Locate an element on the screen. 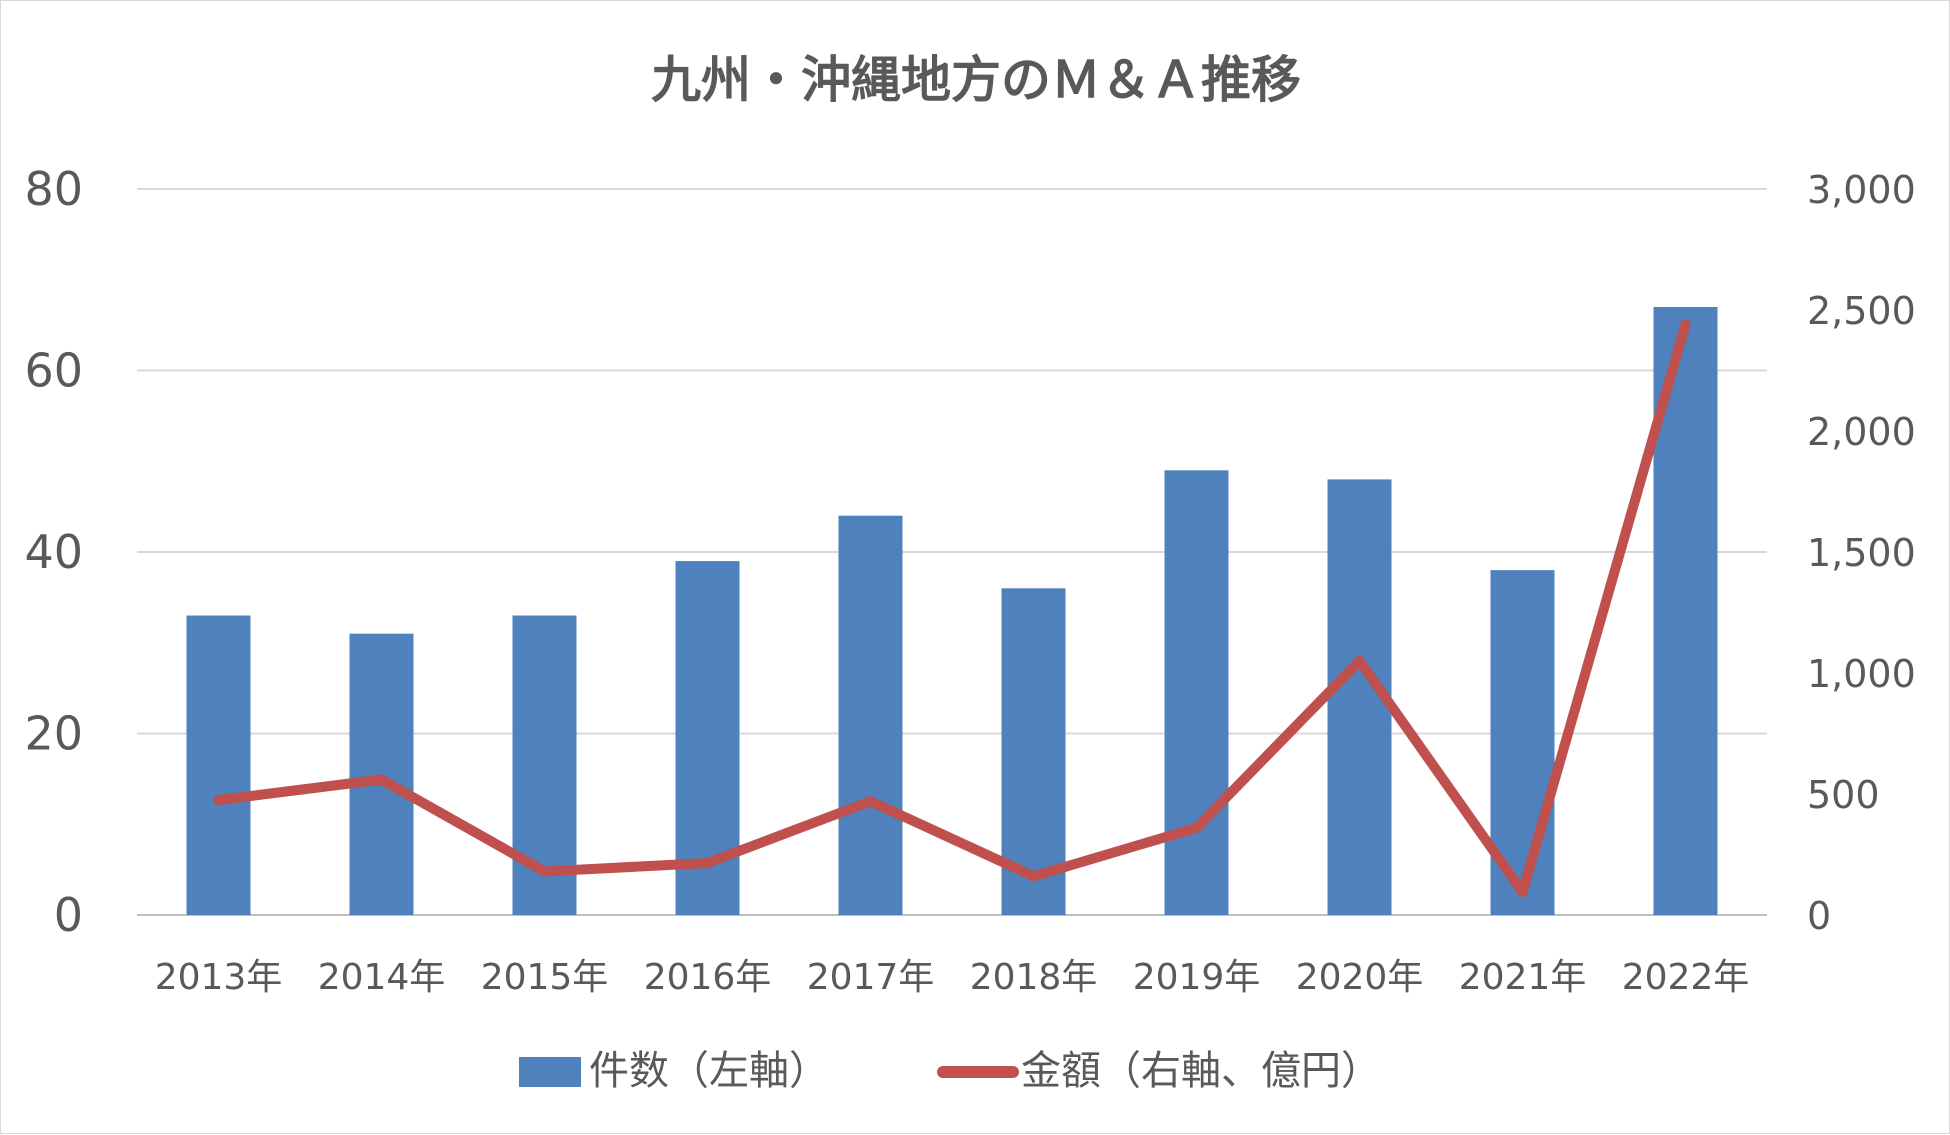 This screenshot has width=1950, height=1135. x-tick-label: 2014年 is located at coordinates (382, 977).